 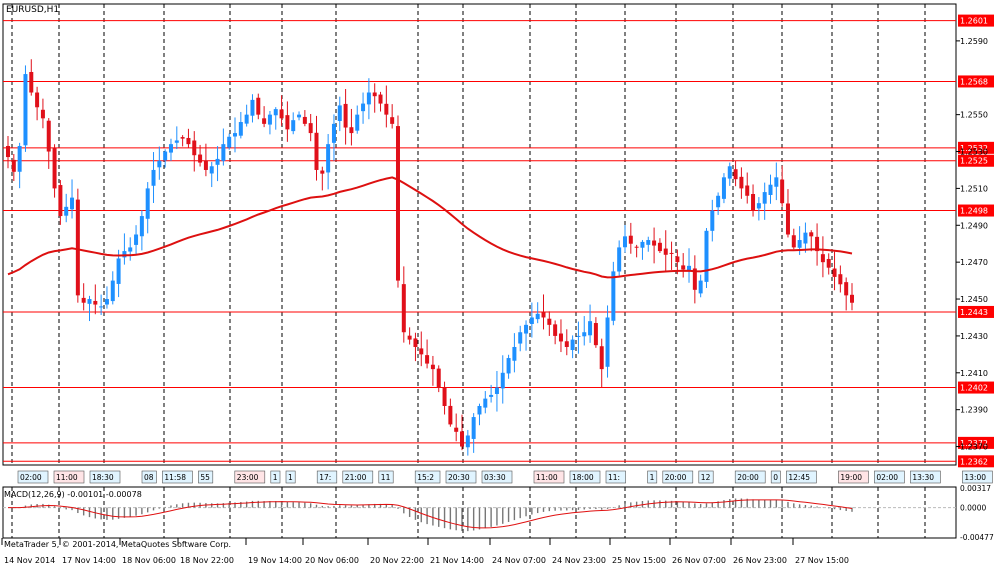 I want to click on y-tick-label: 1.2450, so click(x=974, y=299).